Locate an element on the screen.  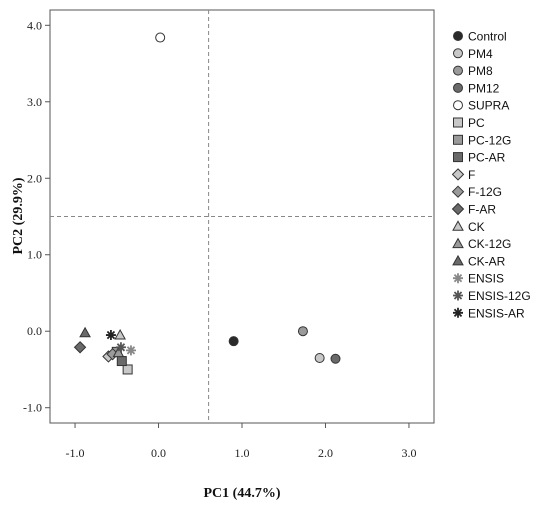
point-ck-ar is located at coordinates (85, 332).